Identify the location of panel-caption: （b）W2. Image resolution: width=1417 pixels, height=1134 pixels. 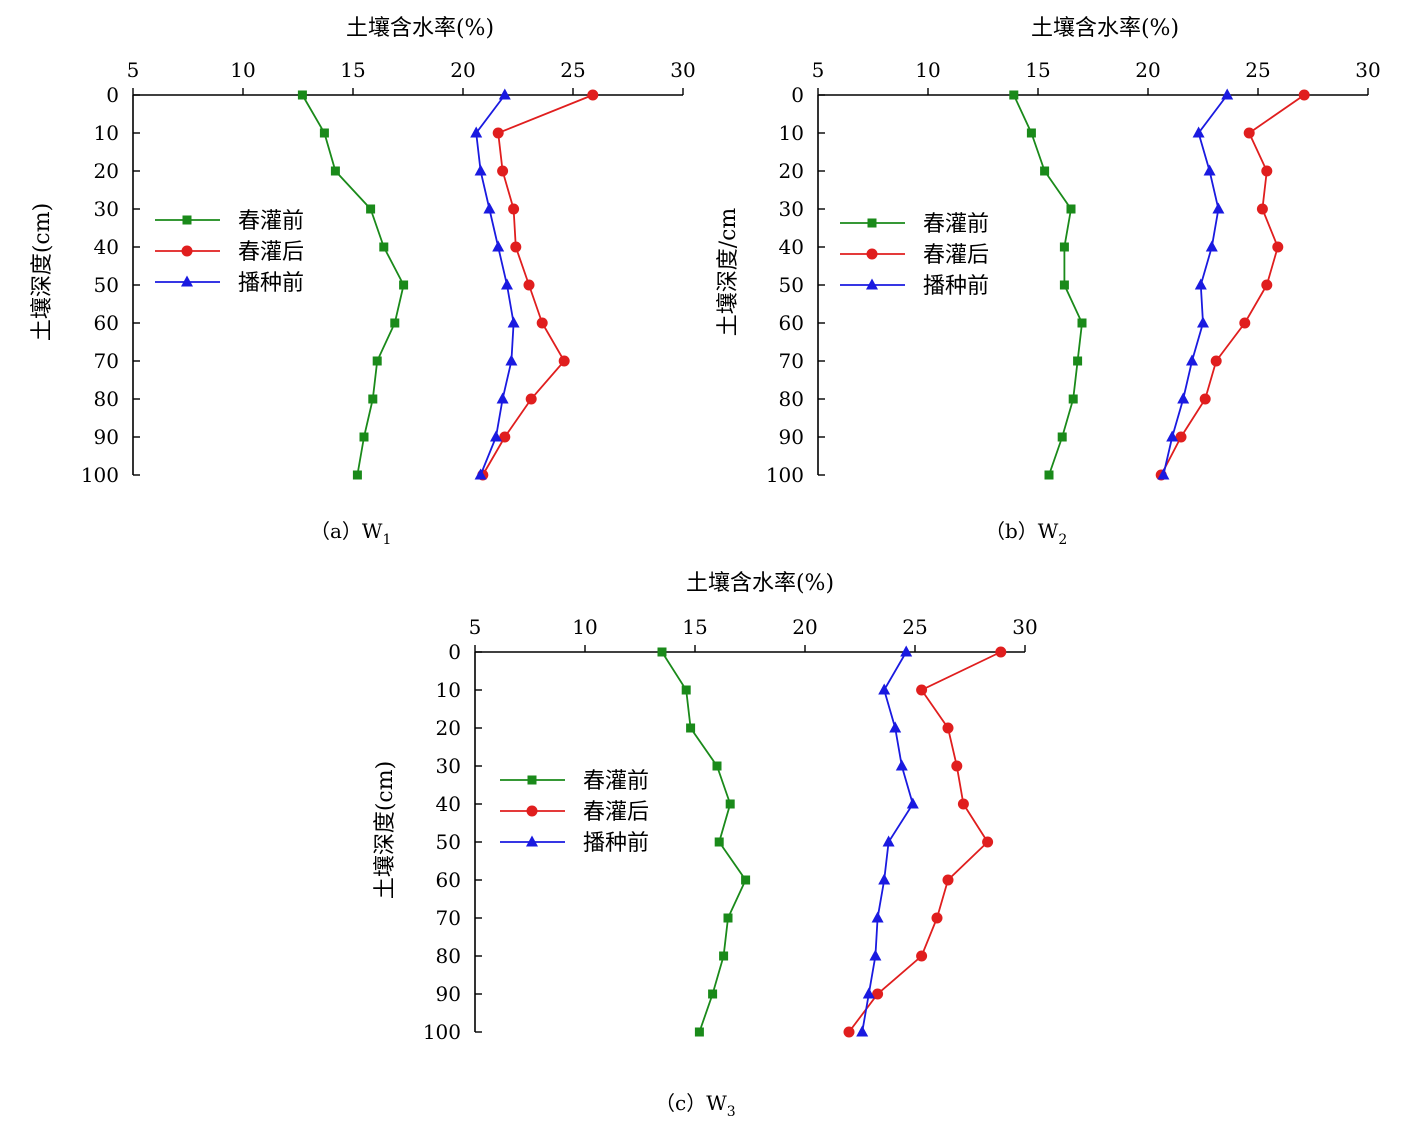
(1026, 533).